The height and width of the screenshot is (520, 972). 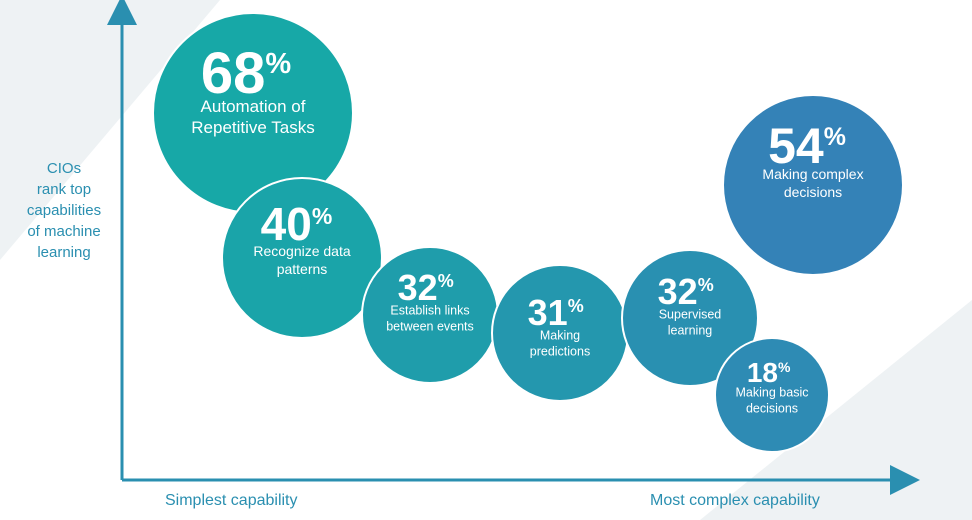 What do you see at coordinates (253, 106) in the screenshot?
I see `bubble-label: Automation of` at bounding box center [253, 106].